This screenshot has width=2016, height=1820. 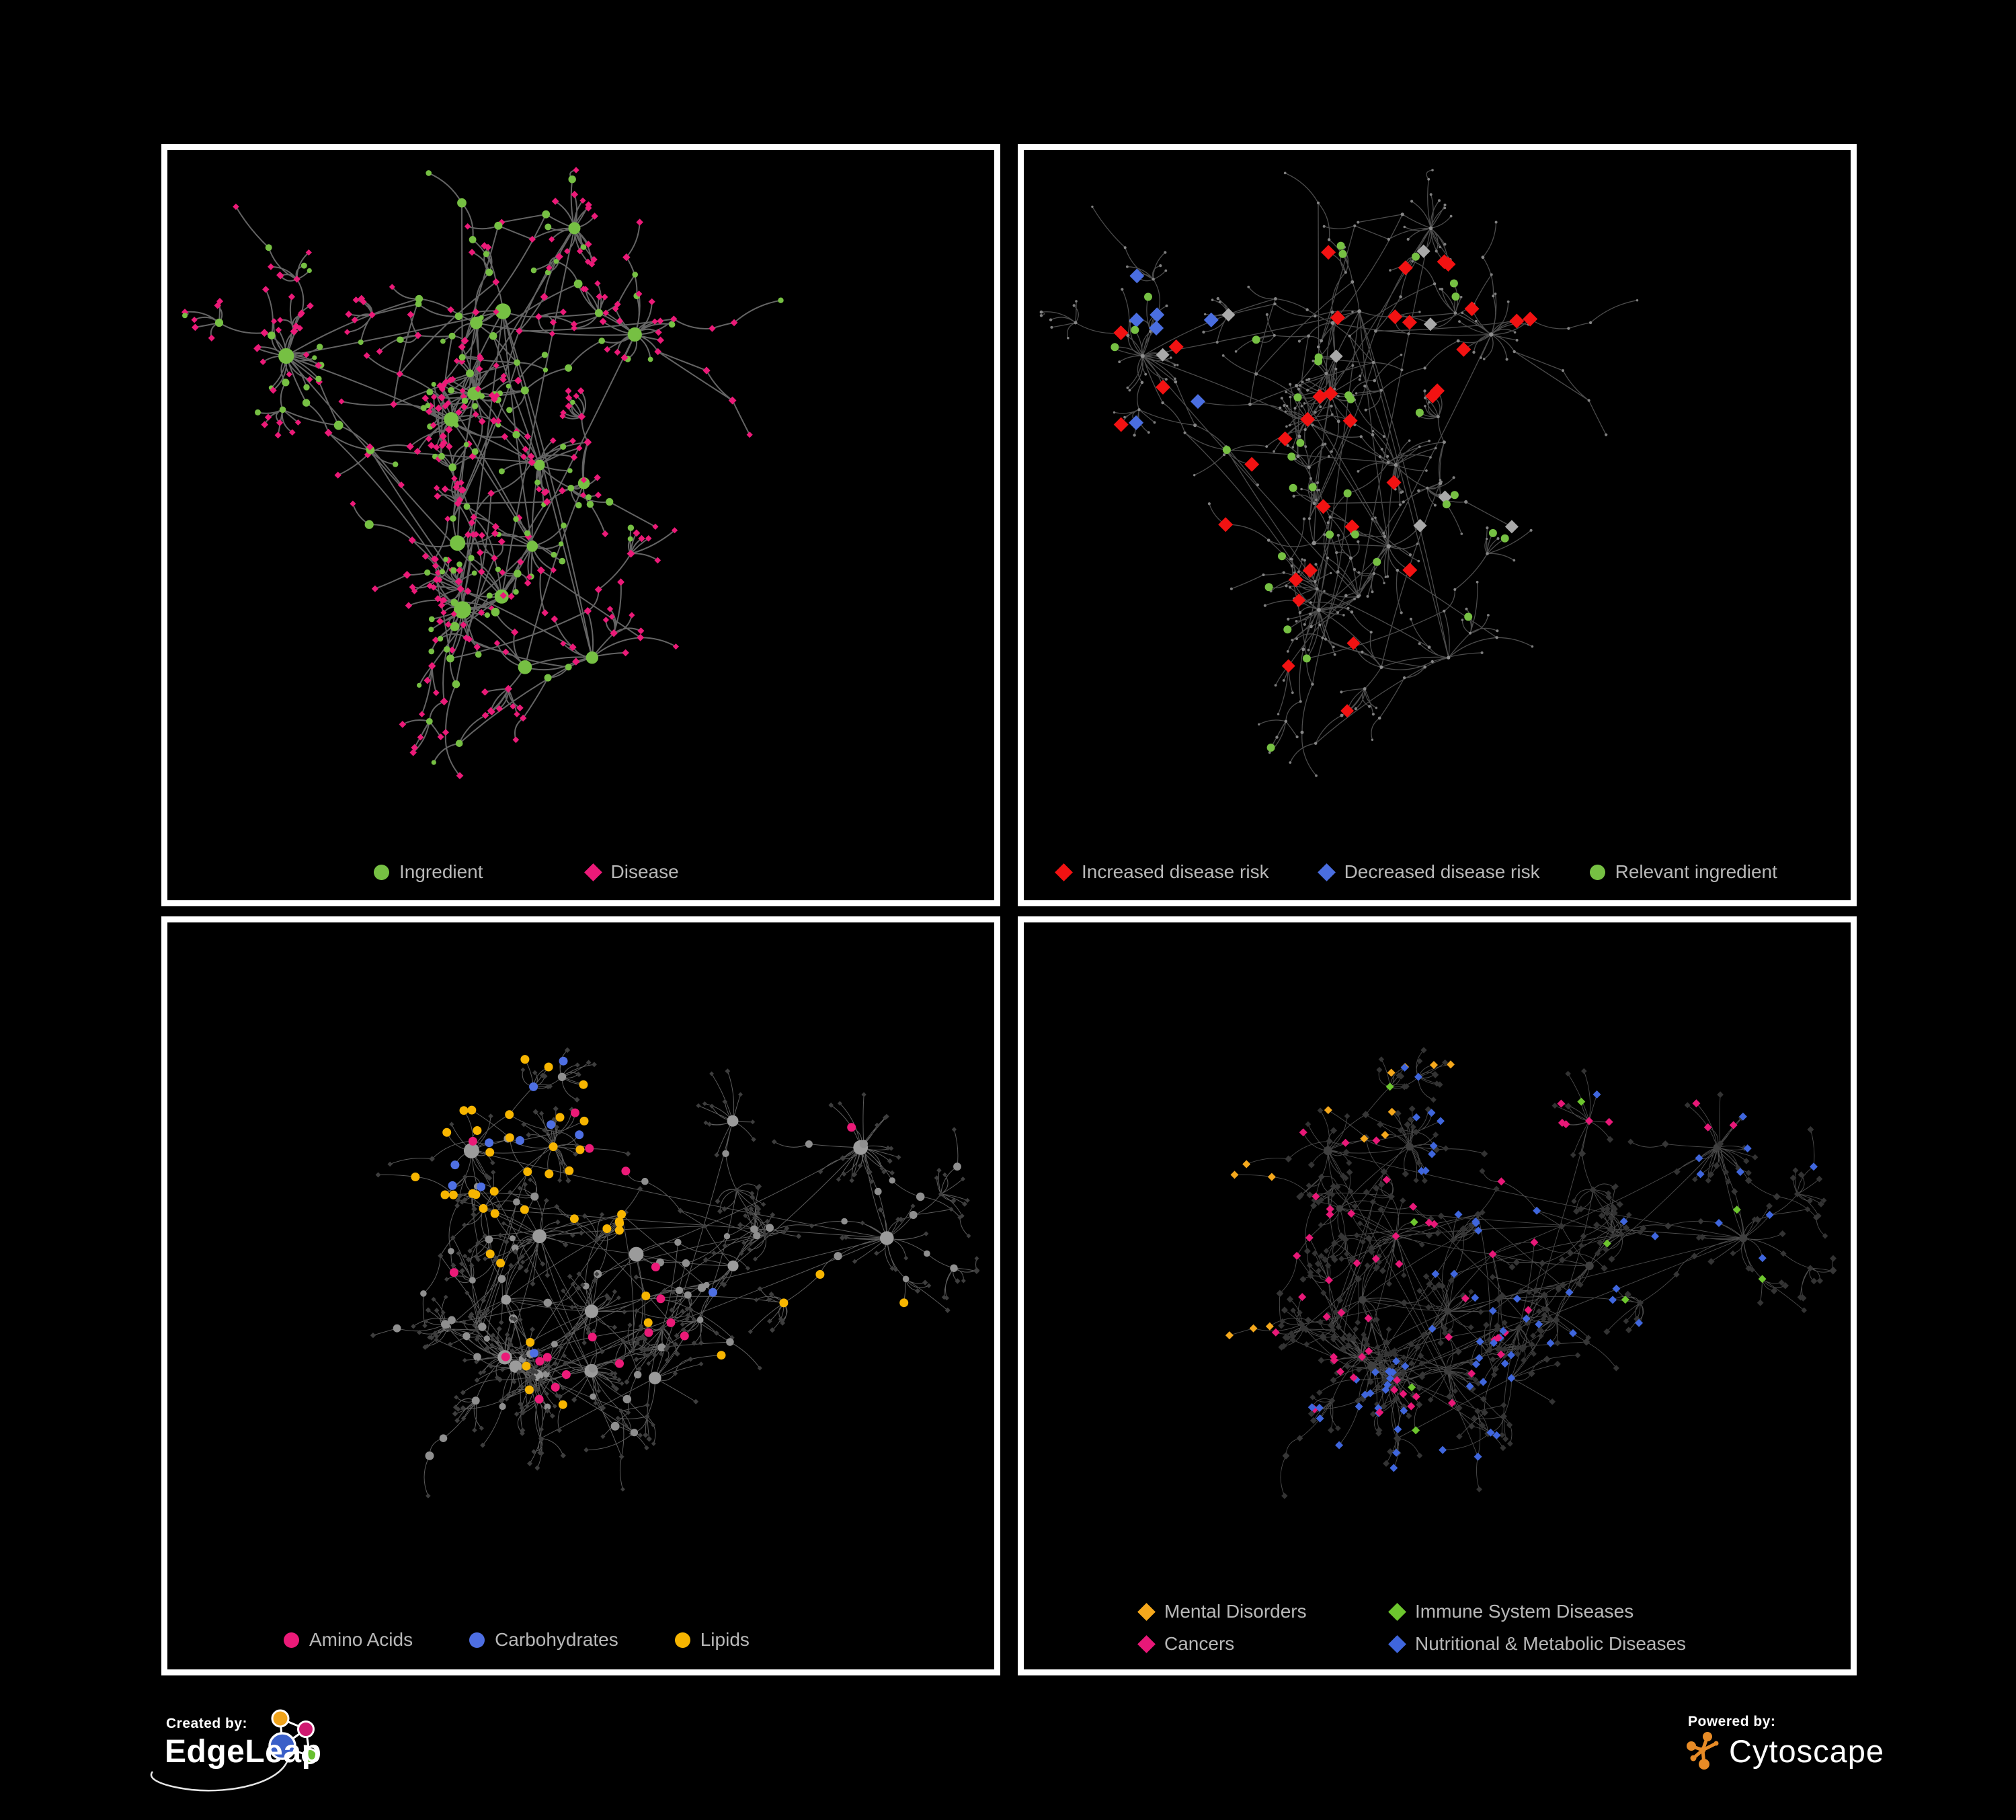 I want to click on network-graph-disease-risk, so click(x=1339, y=473).